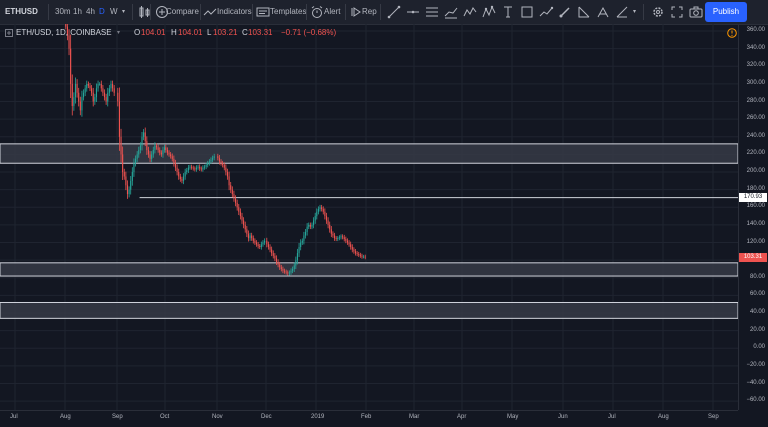  I want to click on warning-icon, so click(732, 33).